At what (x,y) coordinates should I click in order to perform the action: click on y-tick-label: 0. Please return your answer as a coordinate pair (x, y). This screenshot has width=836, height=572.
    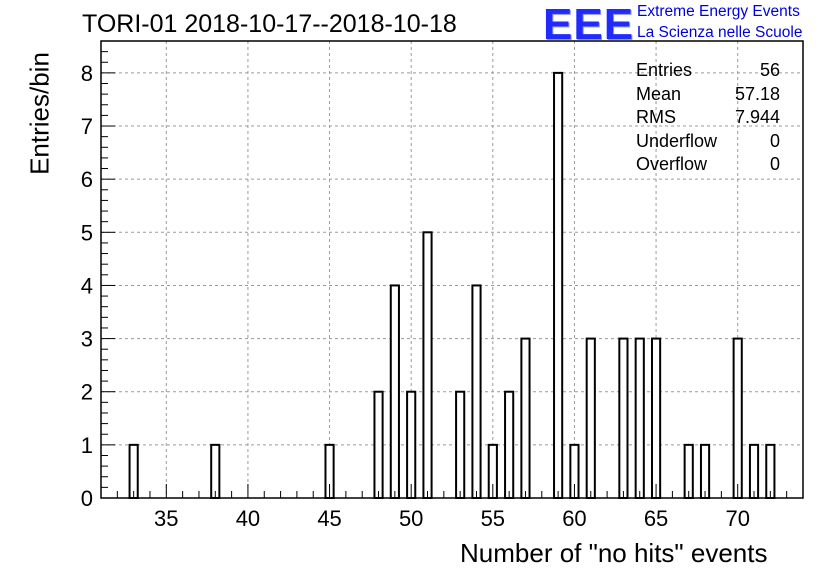
    Looking at the image, I should click on (87, 498).